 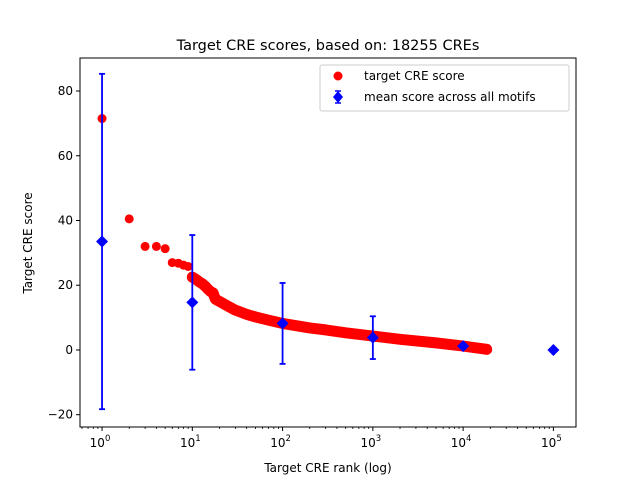 I want to click on x-tick-label: 10¹, so click(x=190, y=442).